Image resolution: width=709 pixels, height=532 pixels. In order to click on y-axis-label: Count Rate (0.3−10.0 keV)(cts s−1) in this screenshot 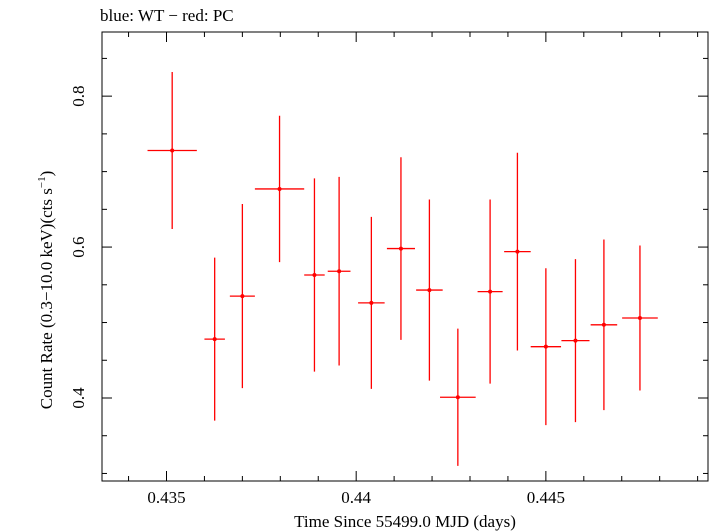, I will do `click(46, 290)`.